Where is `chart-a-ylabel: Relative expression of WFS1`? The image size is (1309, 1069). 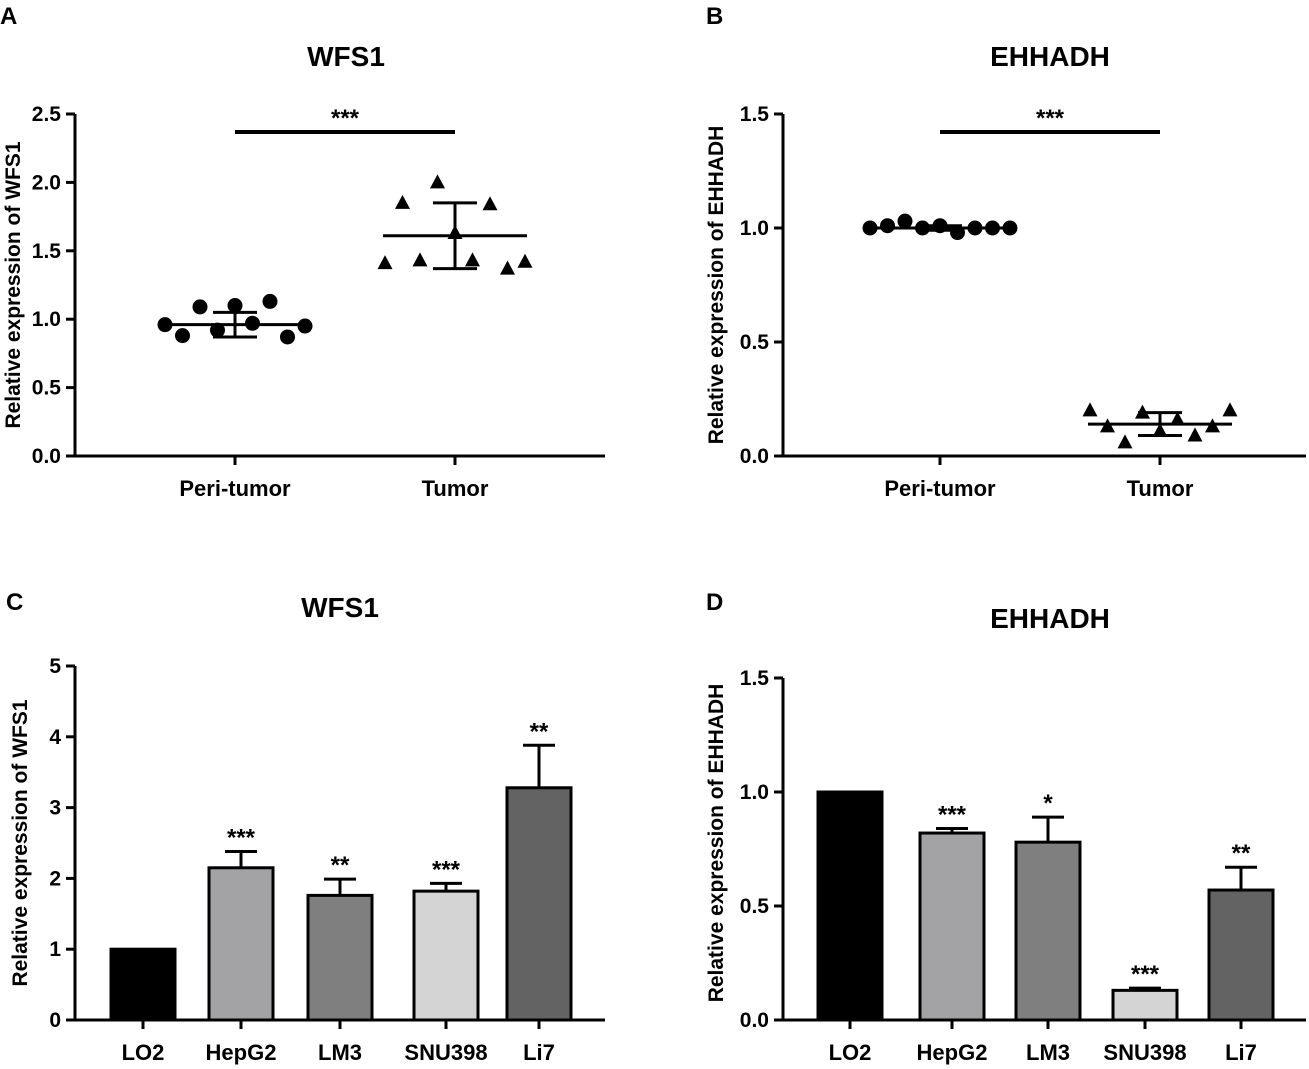
chart-a-ylabel: Relative expression of WFS1 is located at coordinates (13, 284).